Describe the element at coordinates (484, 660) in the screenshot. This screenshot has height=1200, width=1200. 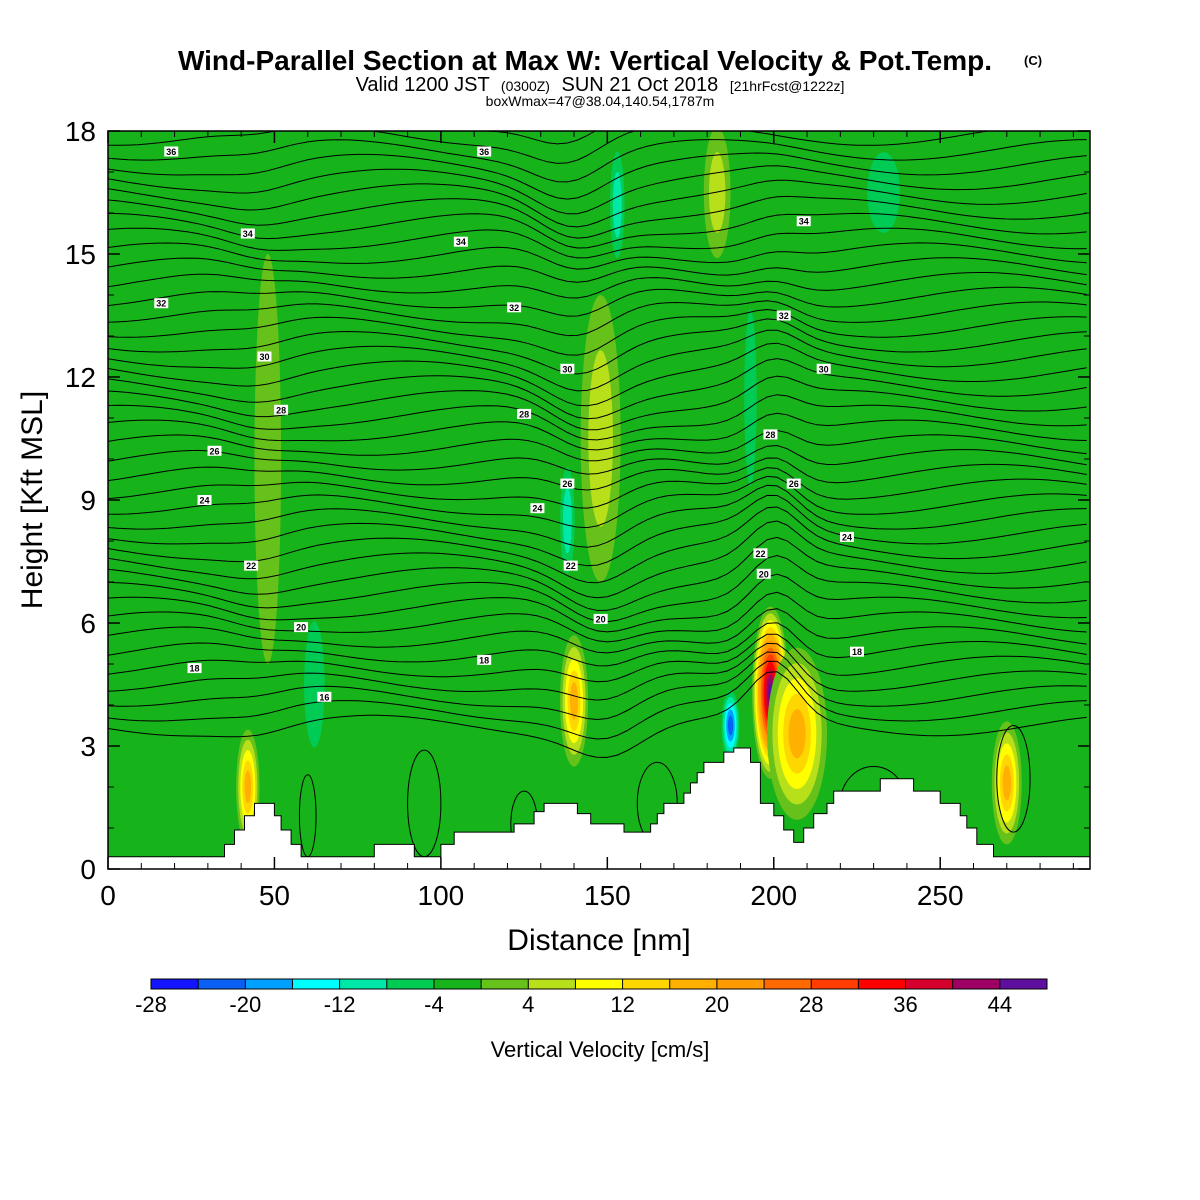
I see `svg-text: 18` at that location.